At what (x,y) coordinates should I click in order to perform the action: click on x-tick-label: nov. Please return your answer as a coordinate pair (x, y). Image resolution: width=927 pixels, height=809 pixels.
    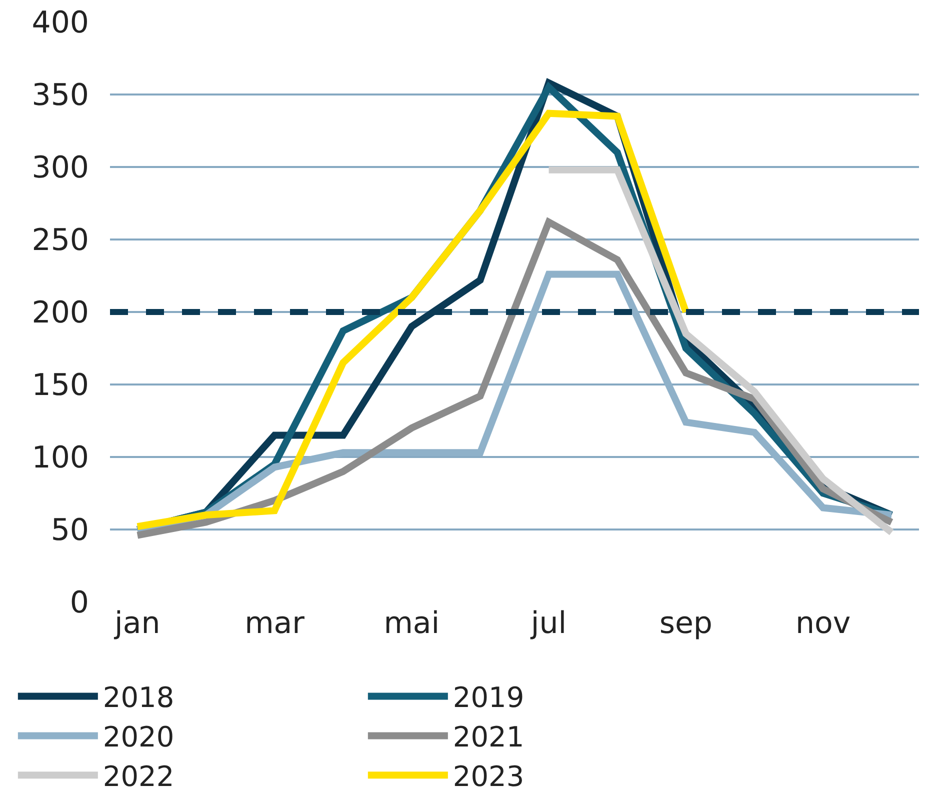
    Looking at the image, I should click on (823, 623).